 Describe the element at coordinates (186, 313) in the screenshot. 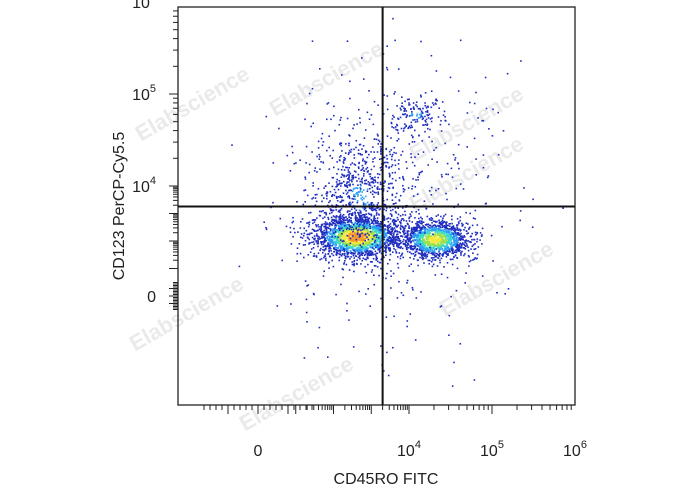

I see `watermark-text: Elabscience` at that location.